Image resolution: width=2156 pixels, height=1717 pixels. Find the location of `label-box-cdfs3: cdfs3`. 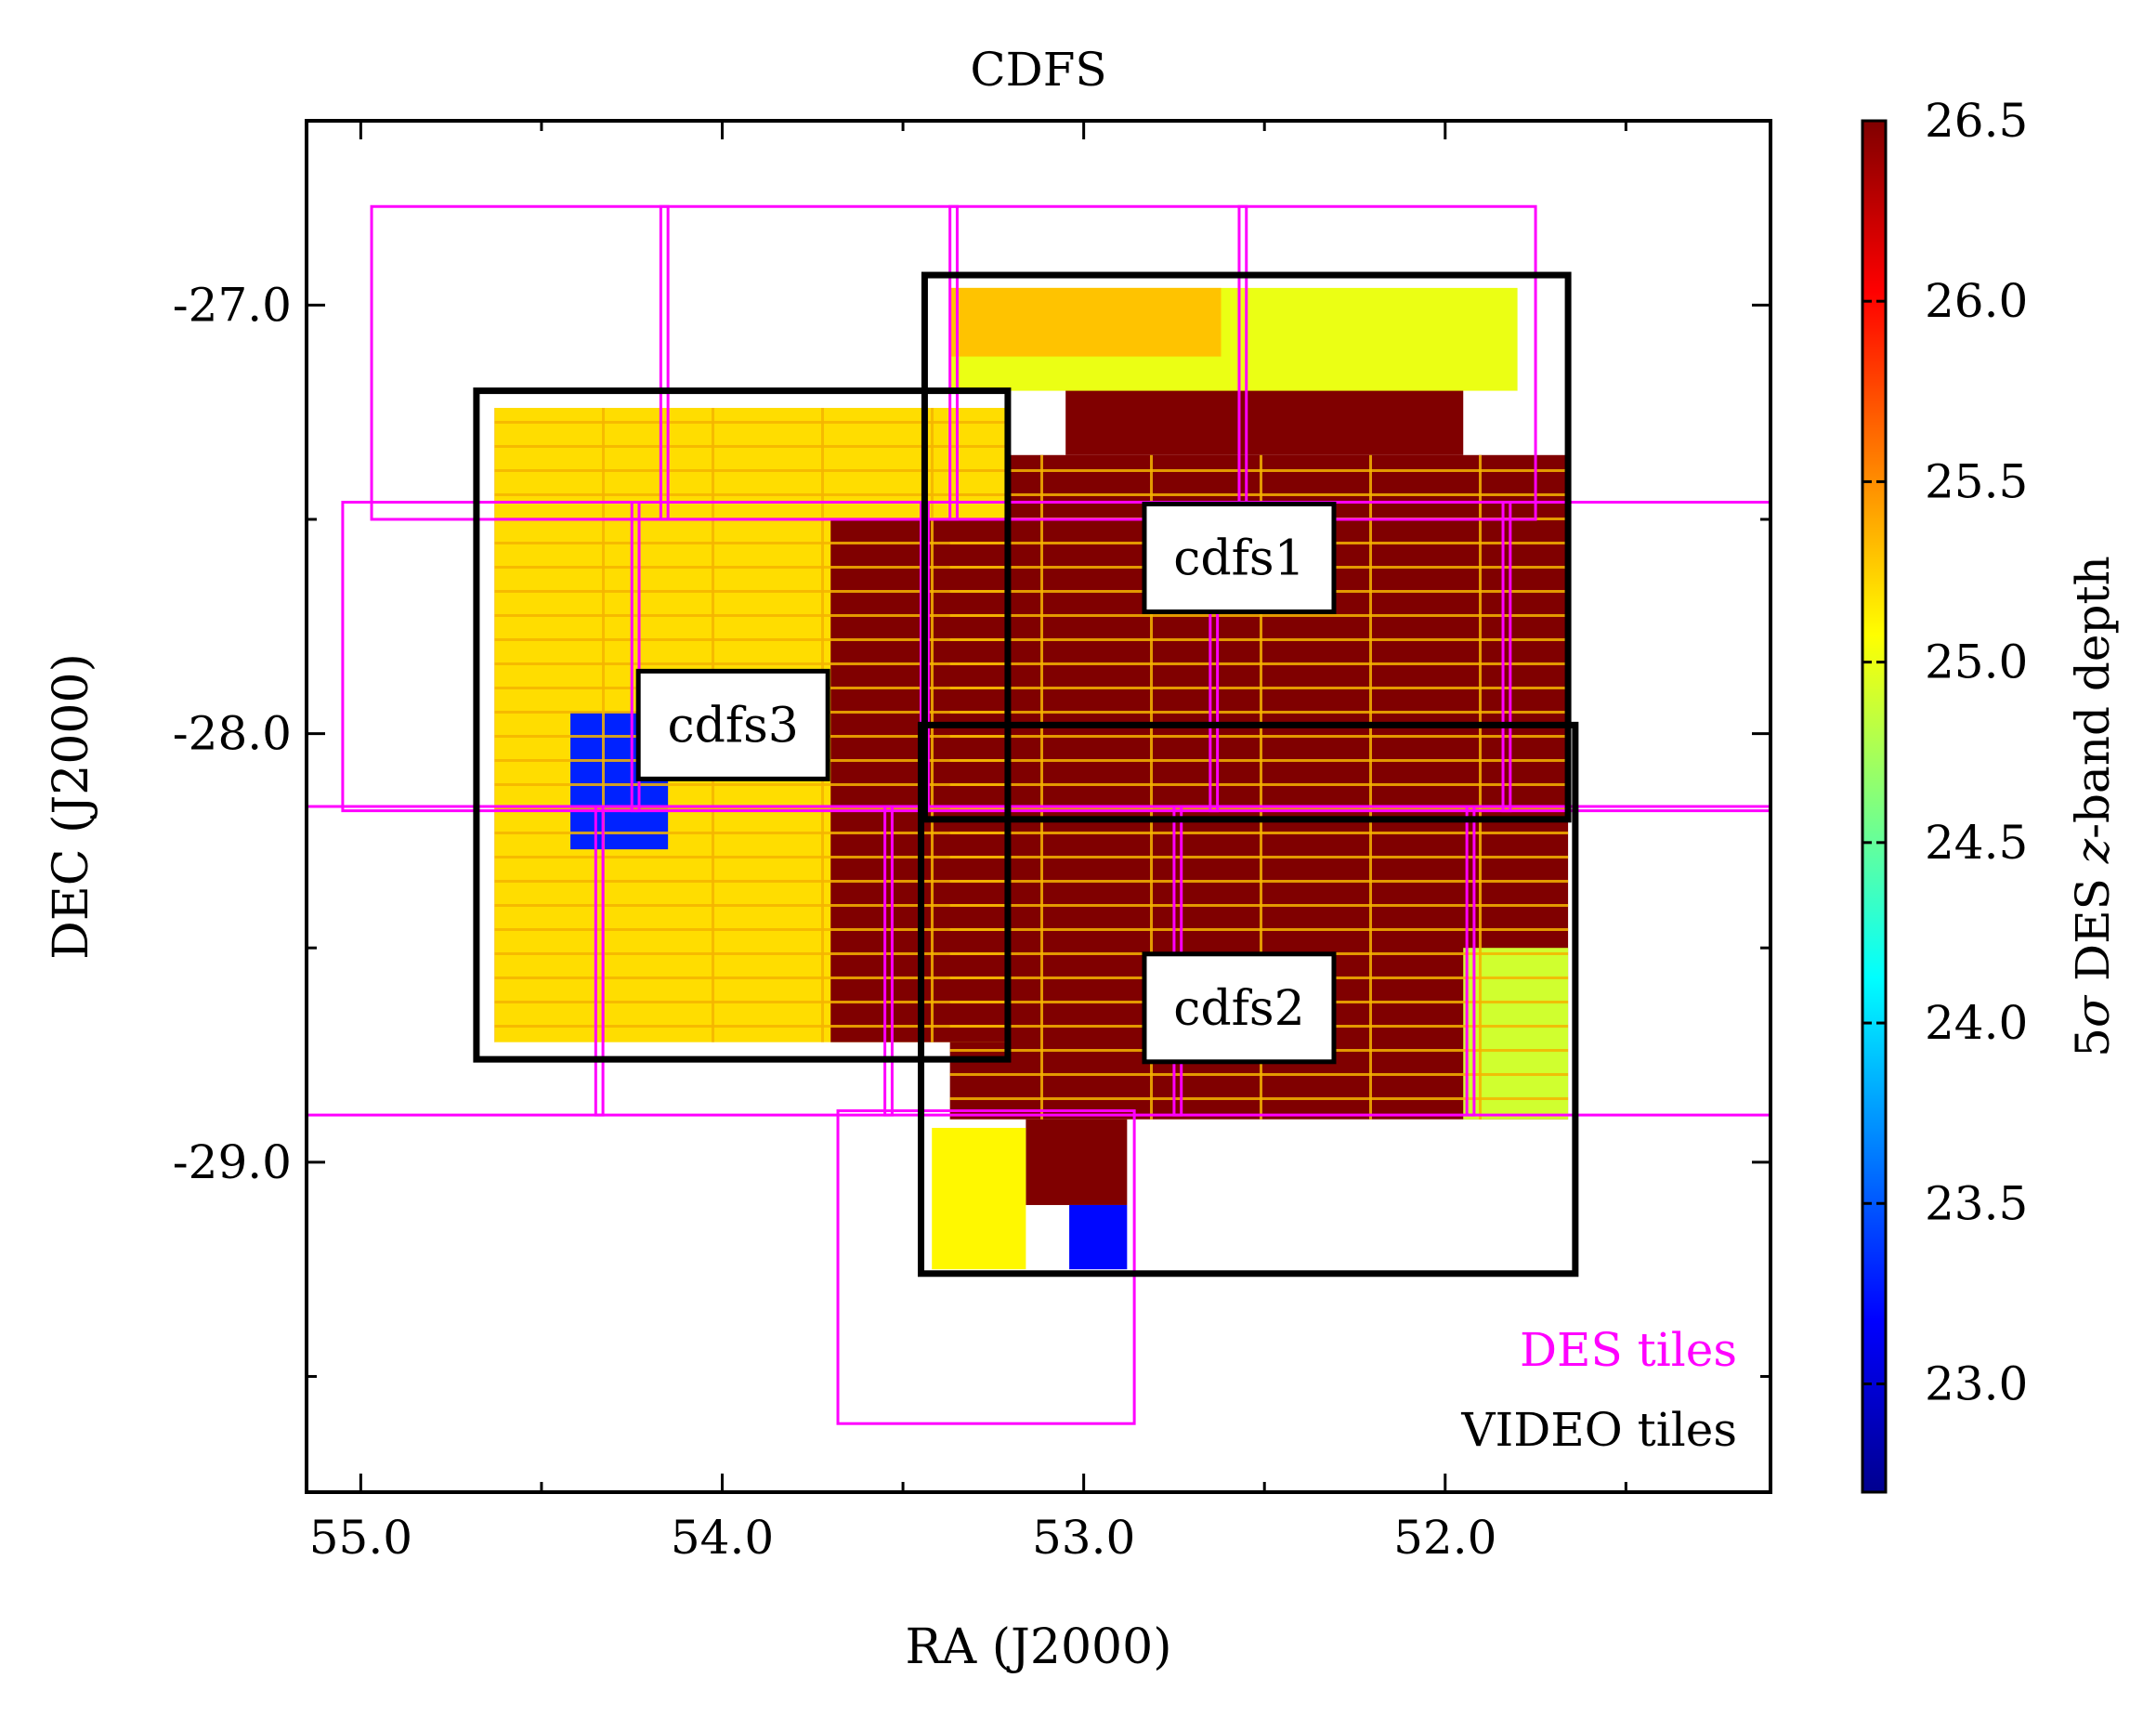

label-box-cdfs3: cdfs3 is located at coordinates (732, 724).